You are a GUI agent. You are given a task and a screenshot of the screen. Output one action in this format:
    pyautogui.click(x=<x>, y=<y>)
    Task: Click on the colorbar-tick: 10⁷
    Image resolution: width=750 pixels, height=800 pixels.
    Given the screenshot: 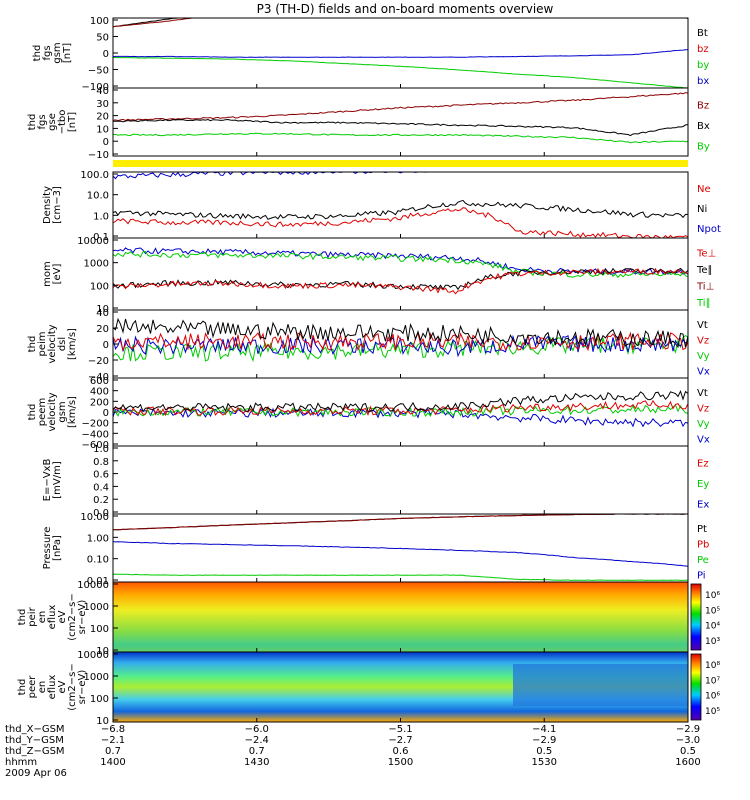 What is the action you would take?
    pyautogui.click(x=712, y=681)
    